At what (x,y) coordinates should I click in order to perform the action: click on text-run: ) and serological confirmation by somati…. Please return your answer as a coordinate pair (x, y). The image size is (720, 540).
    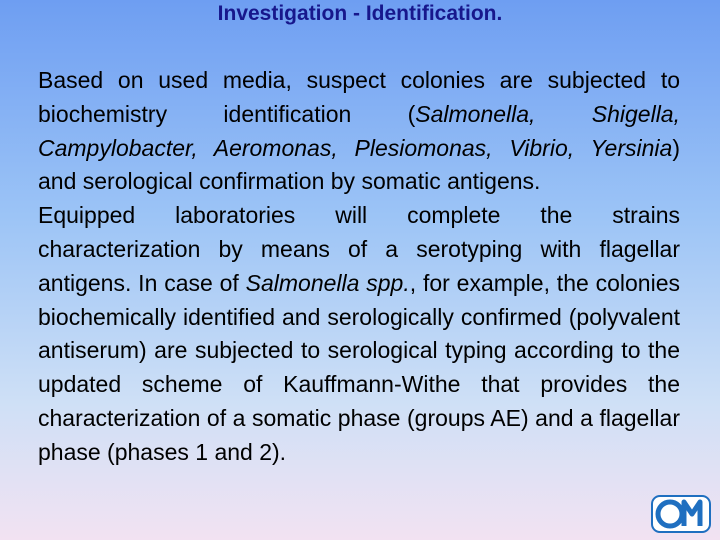
    Looking at the image, I should click on (359, 164).